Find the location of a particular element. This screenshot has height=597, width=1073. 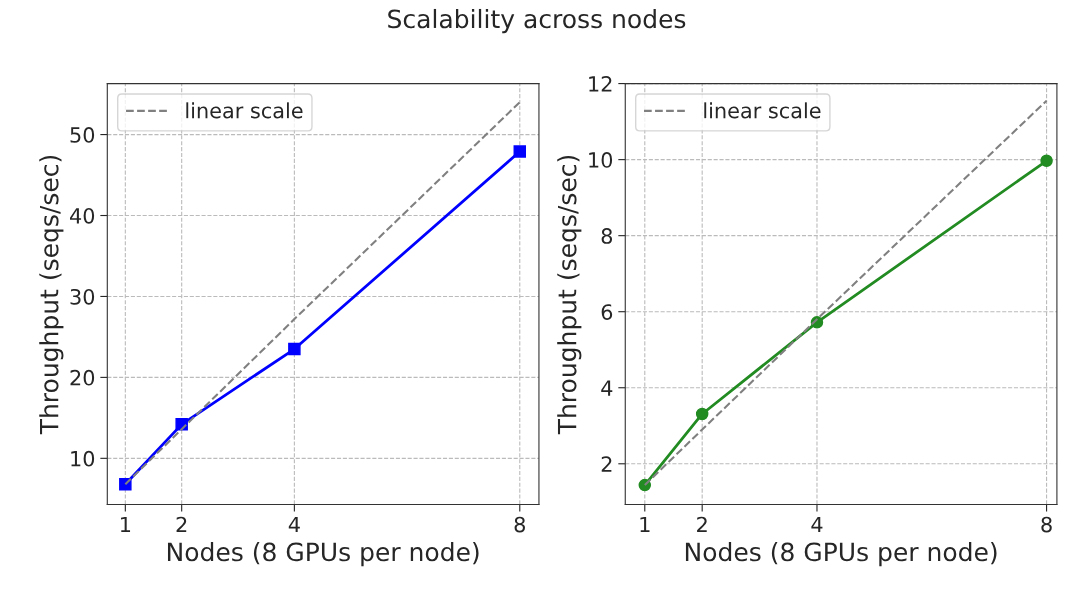

y-tick-label: 40 is located at coordinates (82, 215).